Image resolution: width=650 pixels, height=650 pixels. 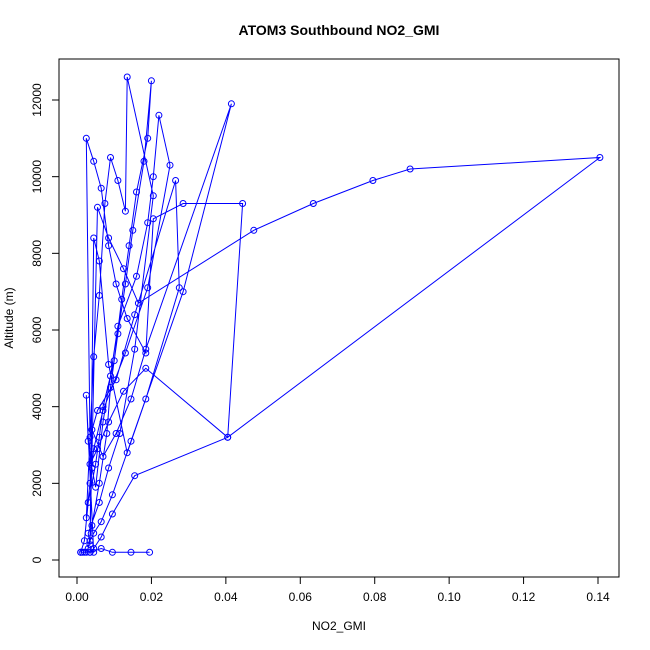 What do you see at coordinates (375, 597) in the screenshot?
I see `x-tick-label: 0.08` at bounding box center [375, 597].